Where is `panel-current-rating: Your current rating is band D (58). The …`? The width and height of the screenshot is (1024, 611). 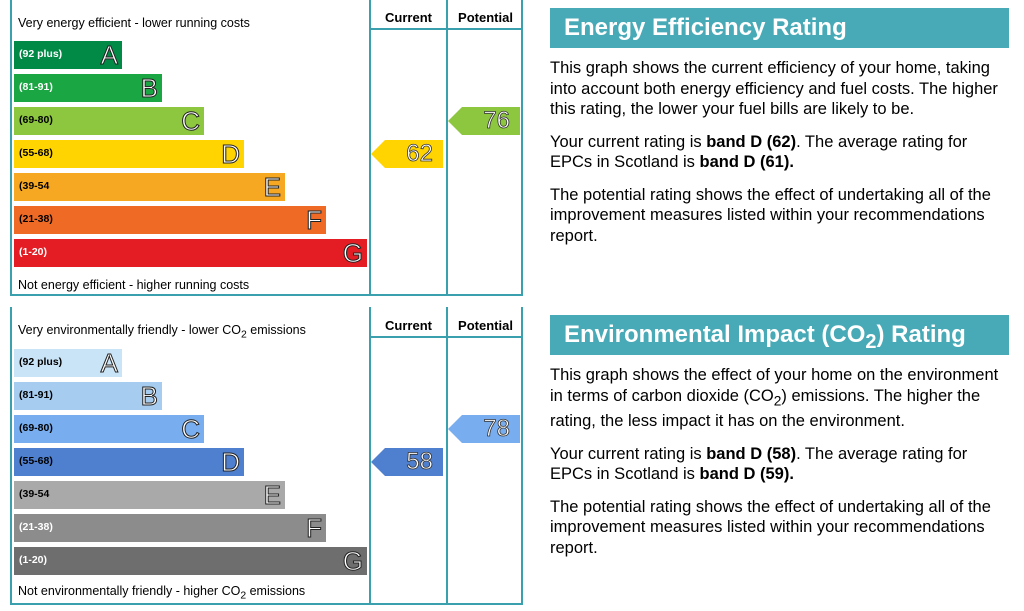 panel-current-rating: Your current rating is band D (58). The … is located at coordinates (759, 464).